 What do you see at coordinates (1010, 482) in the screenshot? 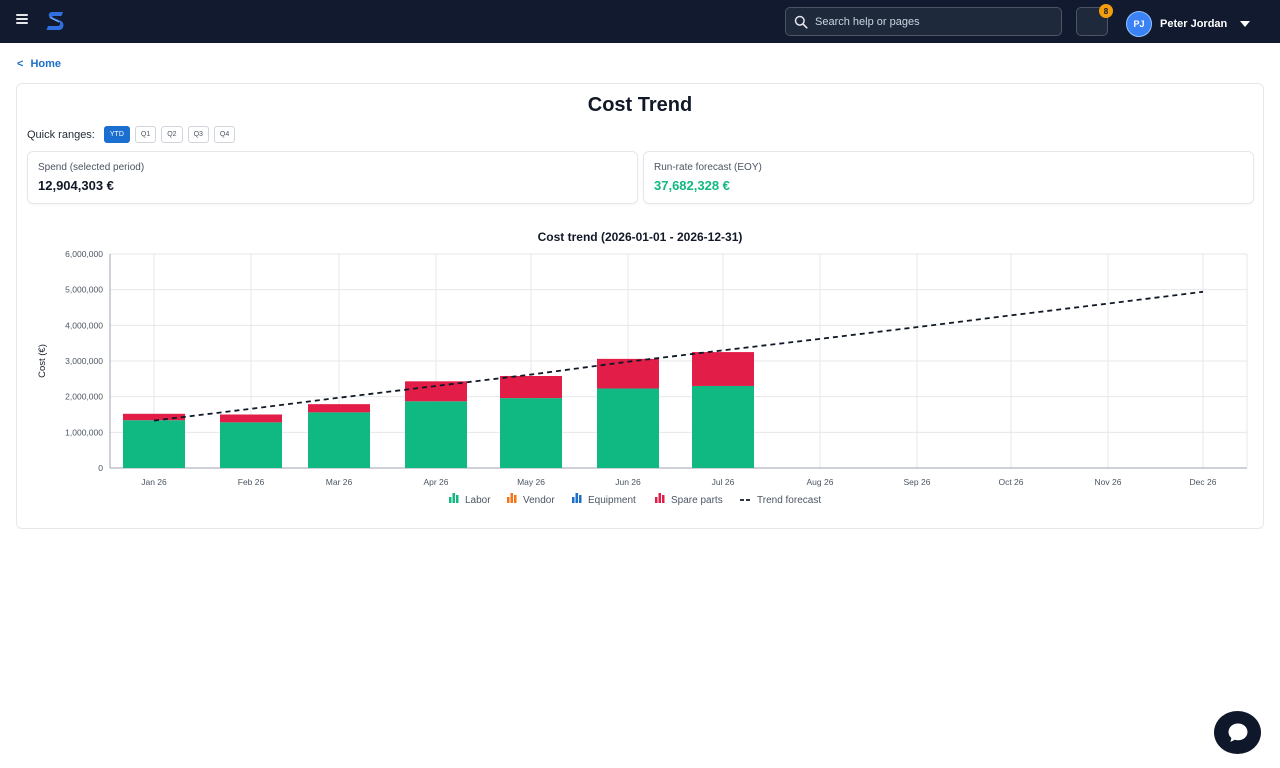
I see `x-tick-label: Oct 26` at bounding box center [1010, 482].